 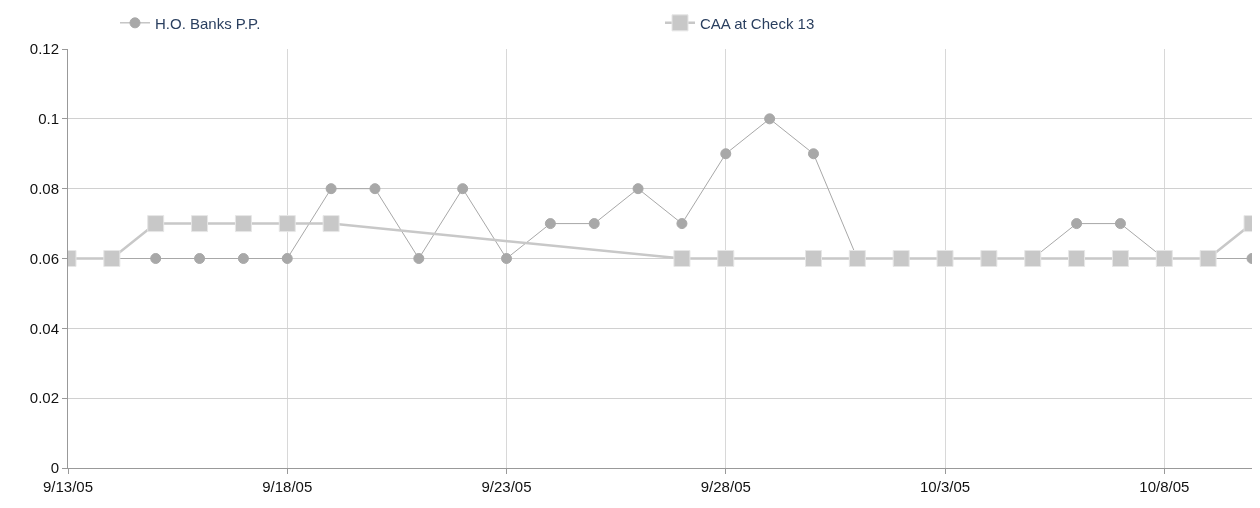 What do you see at coordinates (44, 328) in the screenshot?
I see `y-tick-label: 0.04` at bounding box center [44, 328].